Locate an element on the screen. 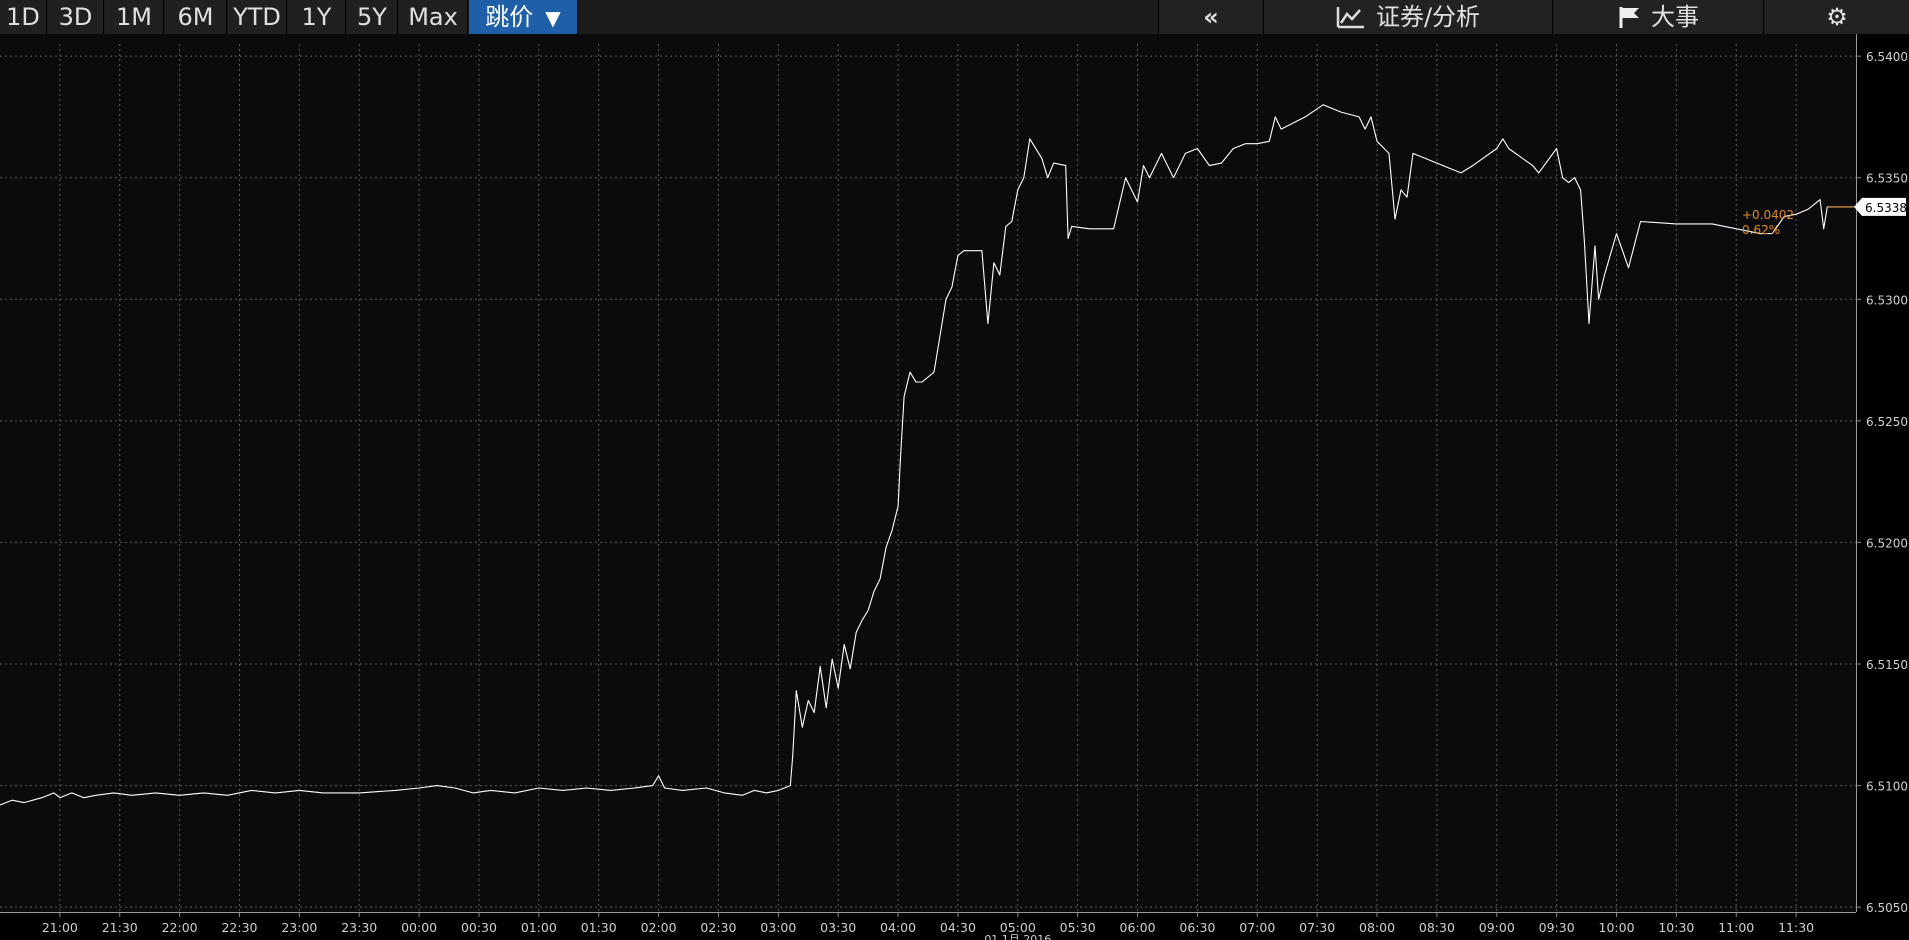 This screenshot has width=1909, height=940. last-value-badge is located at coordinates (1880, 206).